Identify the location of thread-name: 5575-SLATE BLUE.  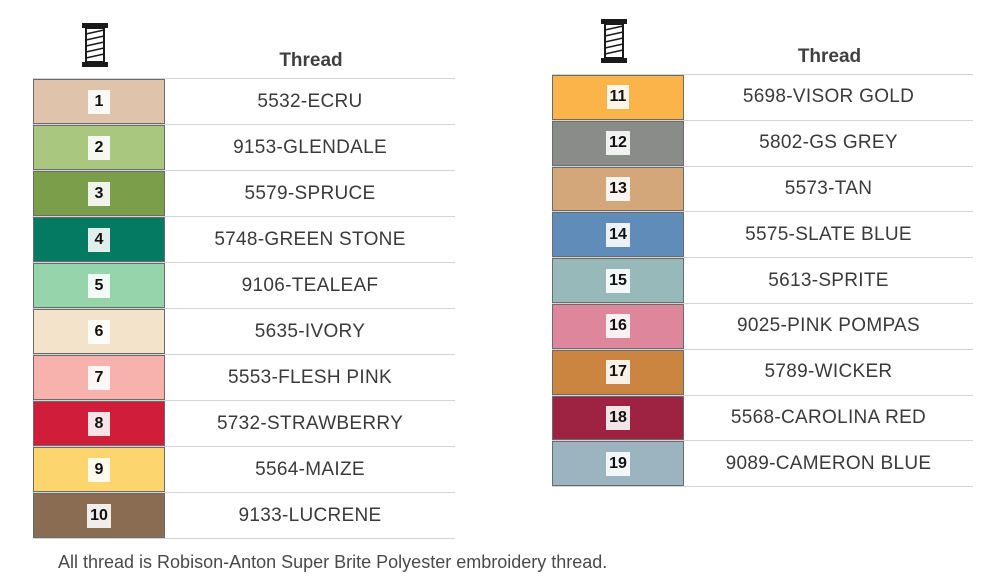
(828, 234).